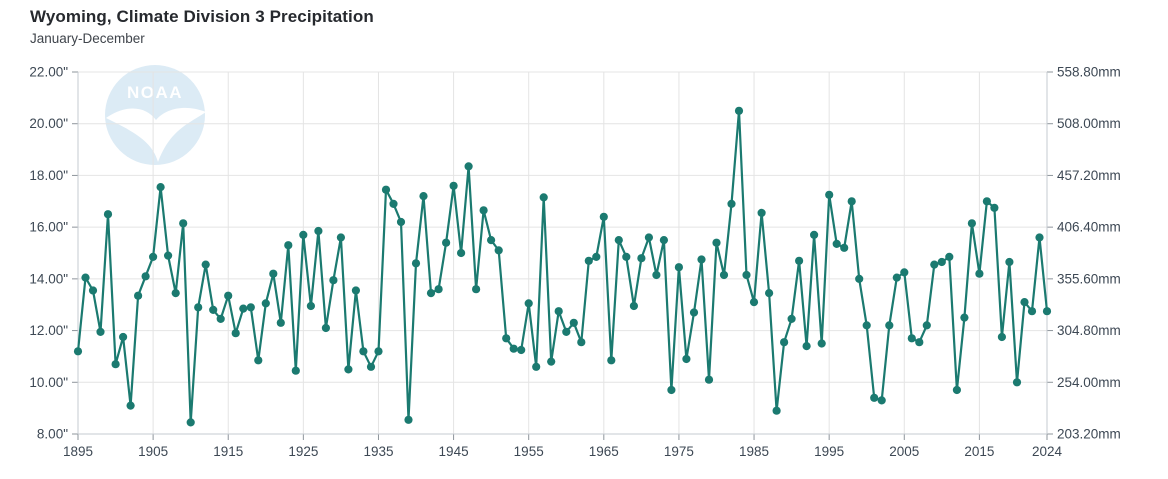 This screenshot has height=479, width=1168. I want to click on data-point-1931, so click(348, 369).